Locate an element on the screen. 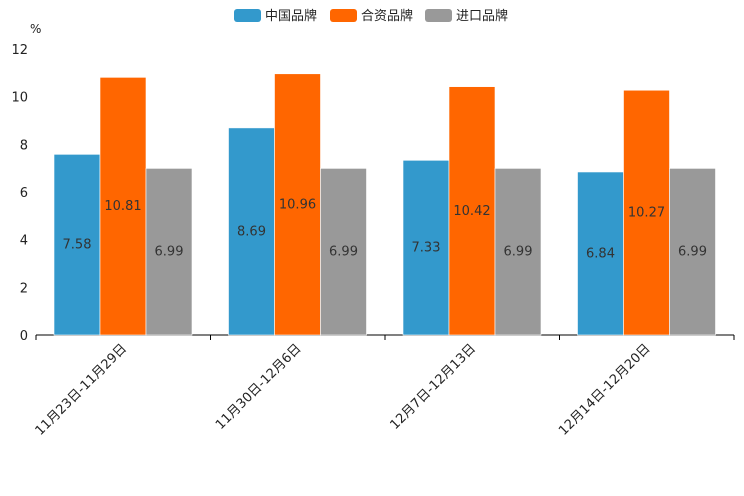 This screenshot has height=496, width=744. legend-label: 进口品牌 is located at coordinates (482, 16).